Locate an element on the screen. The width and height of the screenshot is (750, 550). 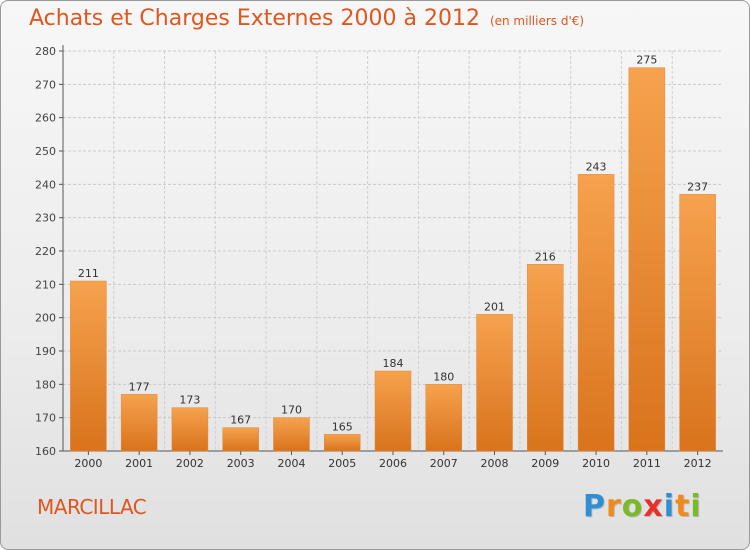
y-tick-label: 180 is located at coordinates (45, 384).